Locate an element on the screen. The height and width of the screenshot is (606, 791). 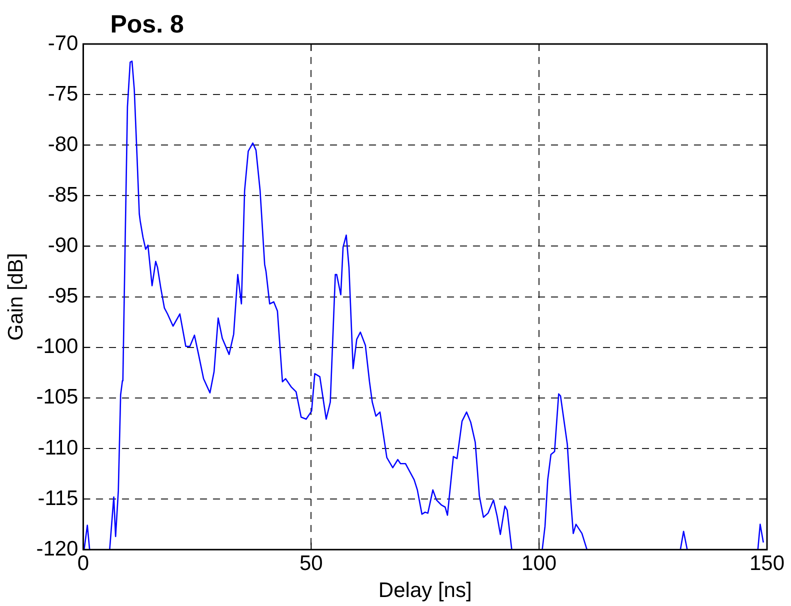
y-tick-label: -120 is located at coordinates (57, 548).